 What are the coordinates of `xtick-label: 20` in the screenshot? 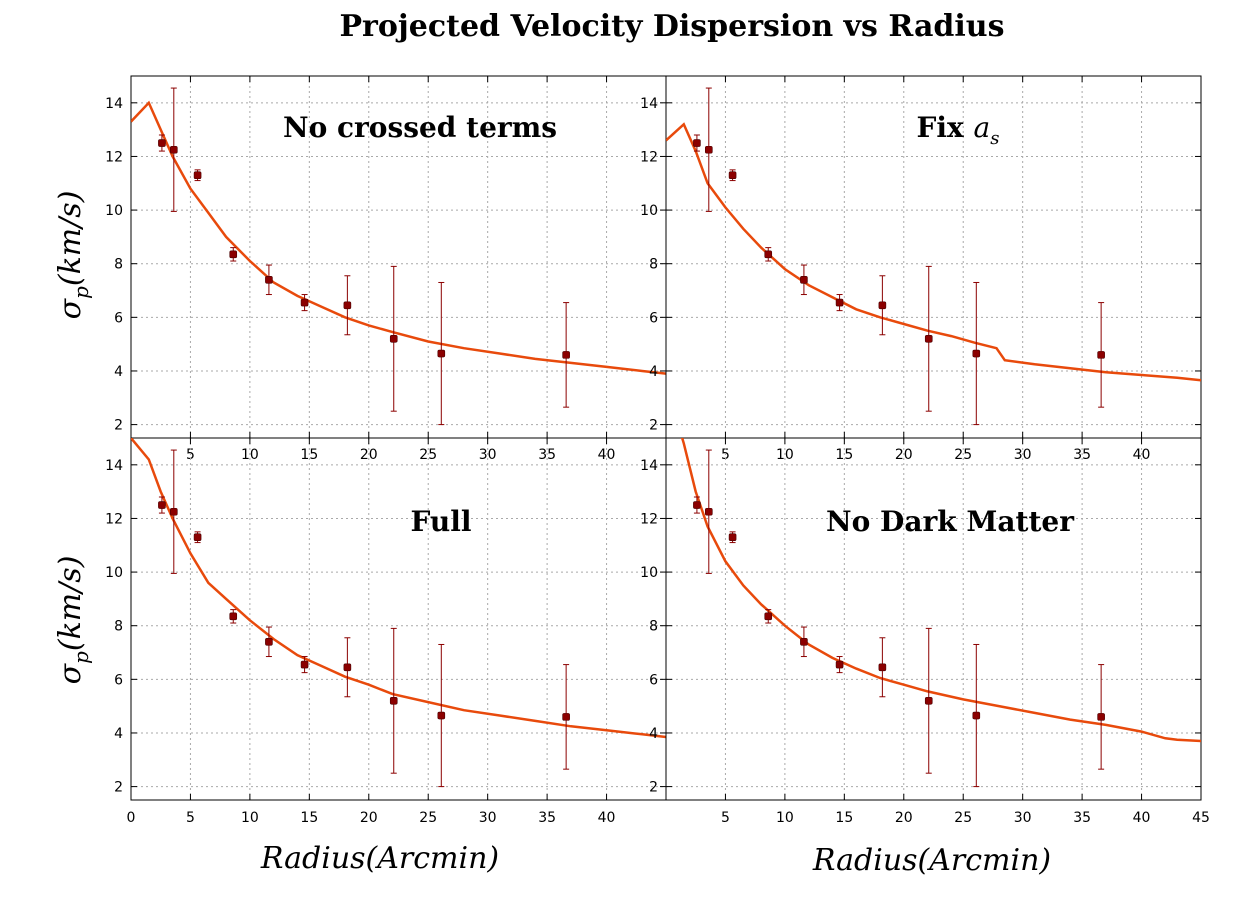 It's located at (369, 818).